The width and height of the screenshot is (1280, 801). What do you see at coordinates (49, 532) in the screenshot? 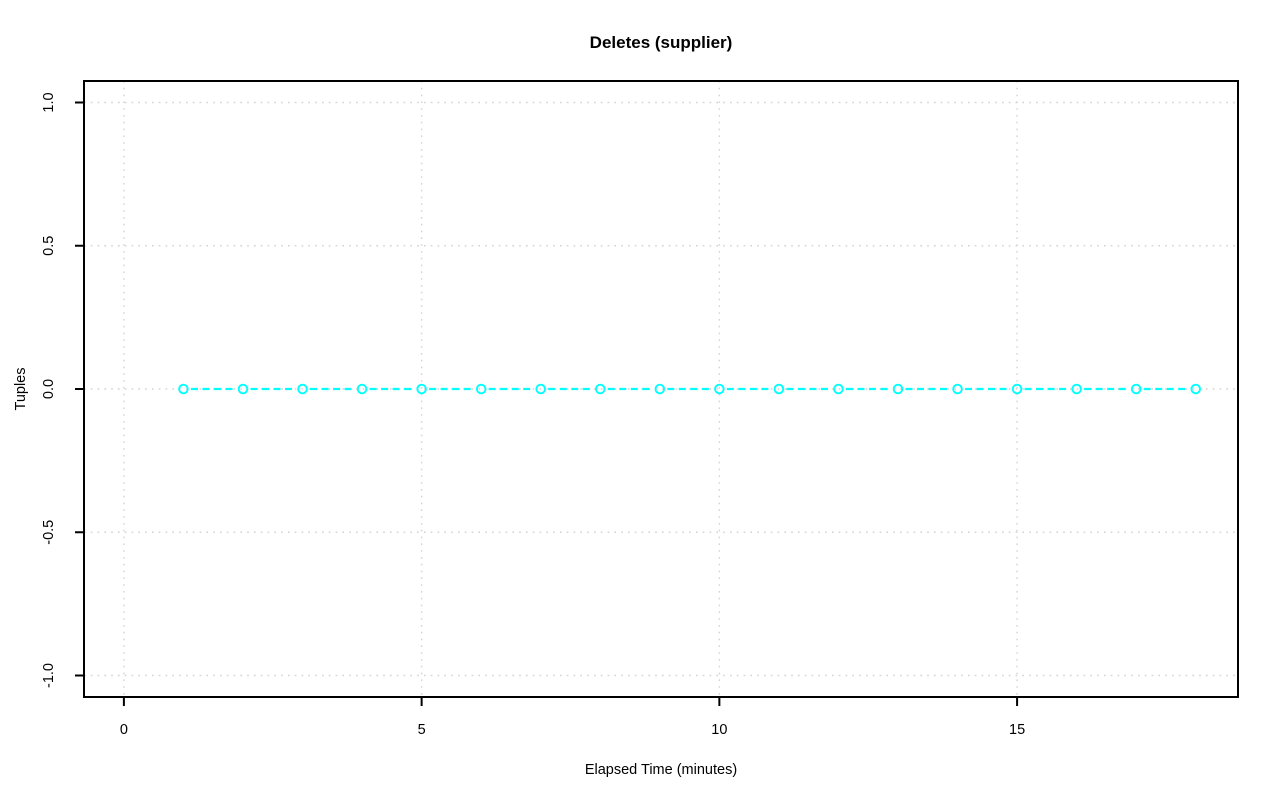
I see `y-tick-label: -0.5` at bounding box center [49, 532].